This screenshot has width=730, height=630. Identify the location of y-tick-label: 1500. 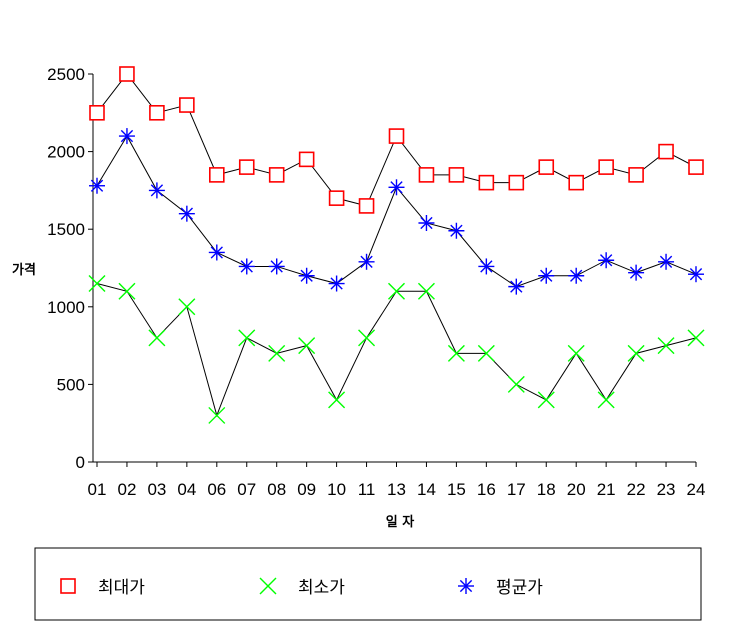
(66, 229).